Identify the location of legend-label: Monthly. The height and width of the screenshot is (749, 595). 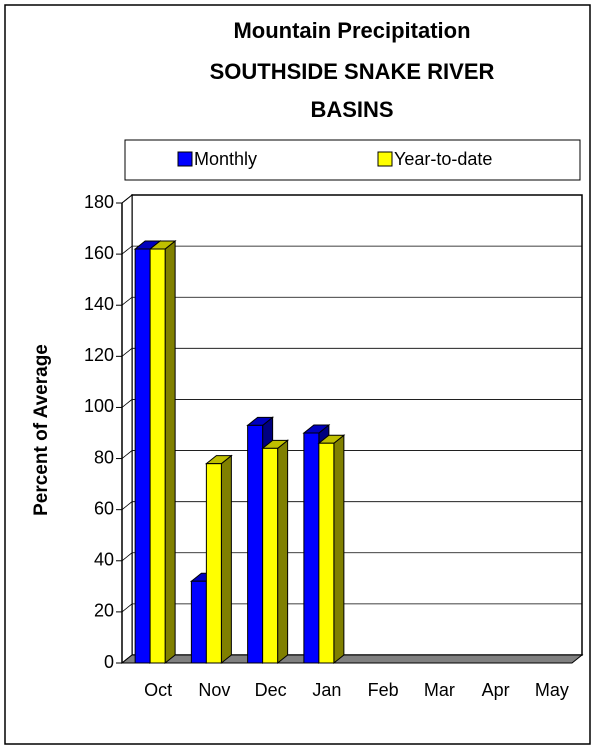
(225, 159).